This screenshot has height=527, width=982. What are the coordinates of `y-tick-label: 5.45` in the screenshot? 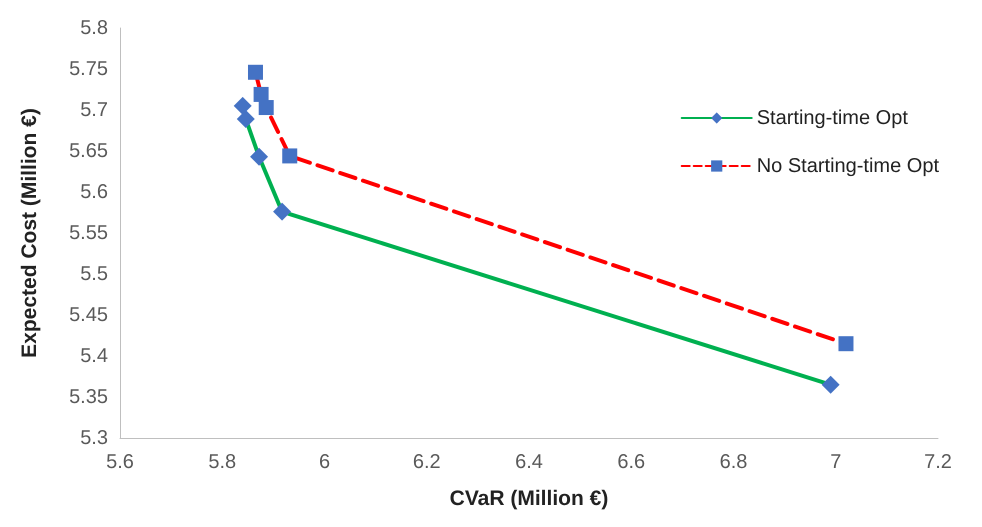 It's located at (88, 315).